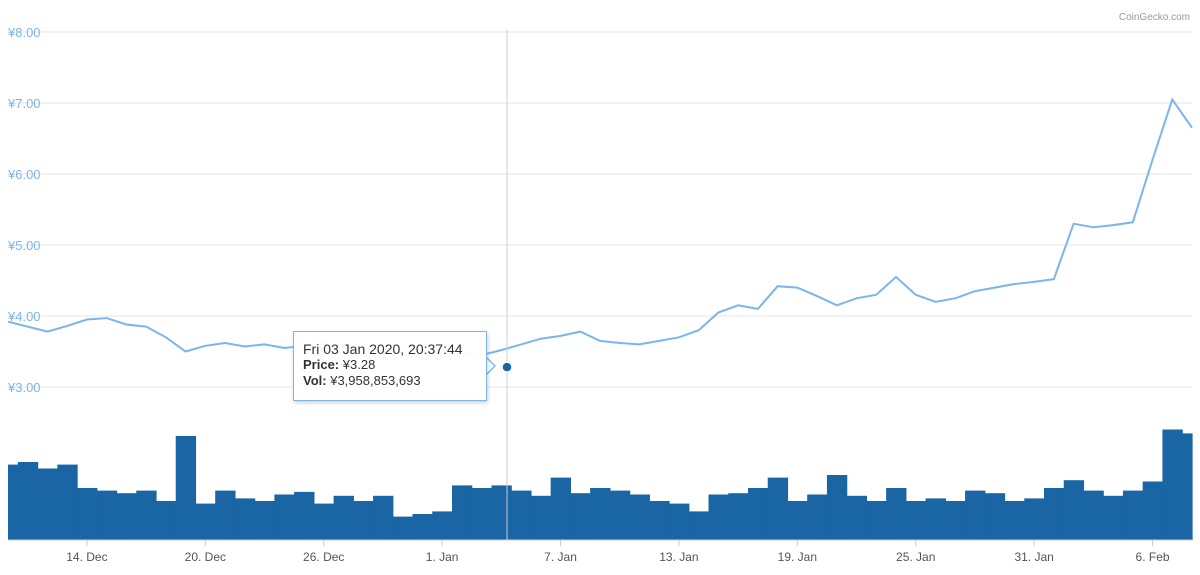 Image resolution: width=1200 pixels, height=575 pixels. What do you see at coordinates (315, 380) in the screenshot?
I see `tooltip-vol-label: Vol:` at bounding box center [315, 380].